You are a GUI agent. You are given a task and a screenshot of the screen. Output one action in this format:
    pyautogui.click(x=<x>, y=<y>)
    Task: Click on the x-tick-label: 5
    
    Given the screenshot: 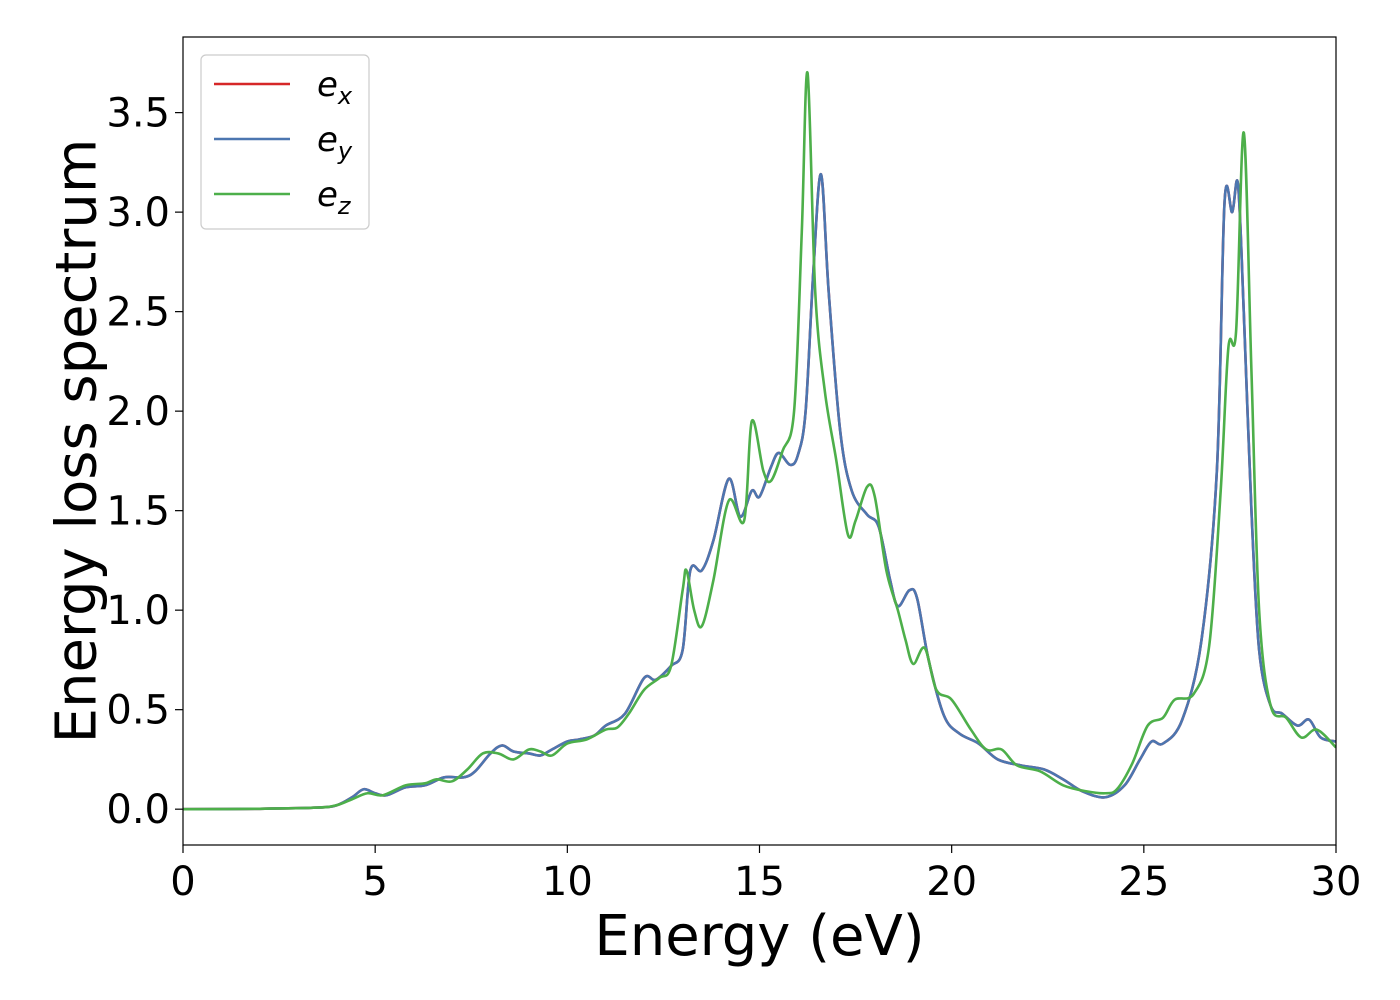 What is the action you would take?
    pyautogui.click(x=374, y=882)
    